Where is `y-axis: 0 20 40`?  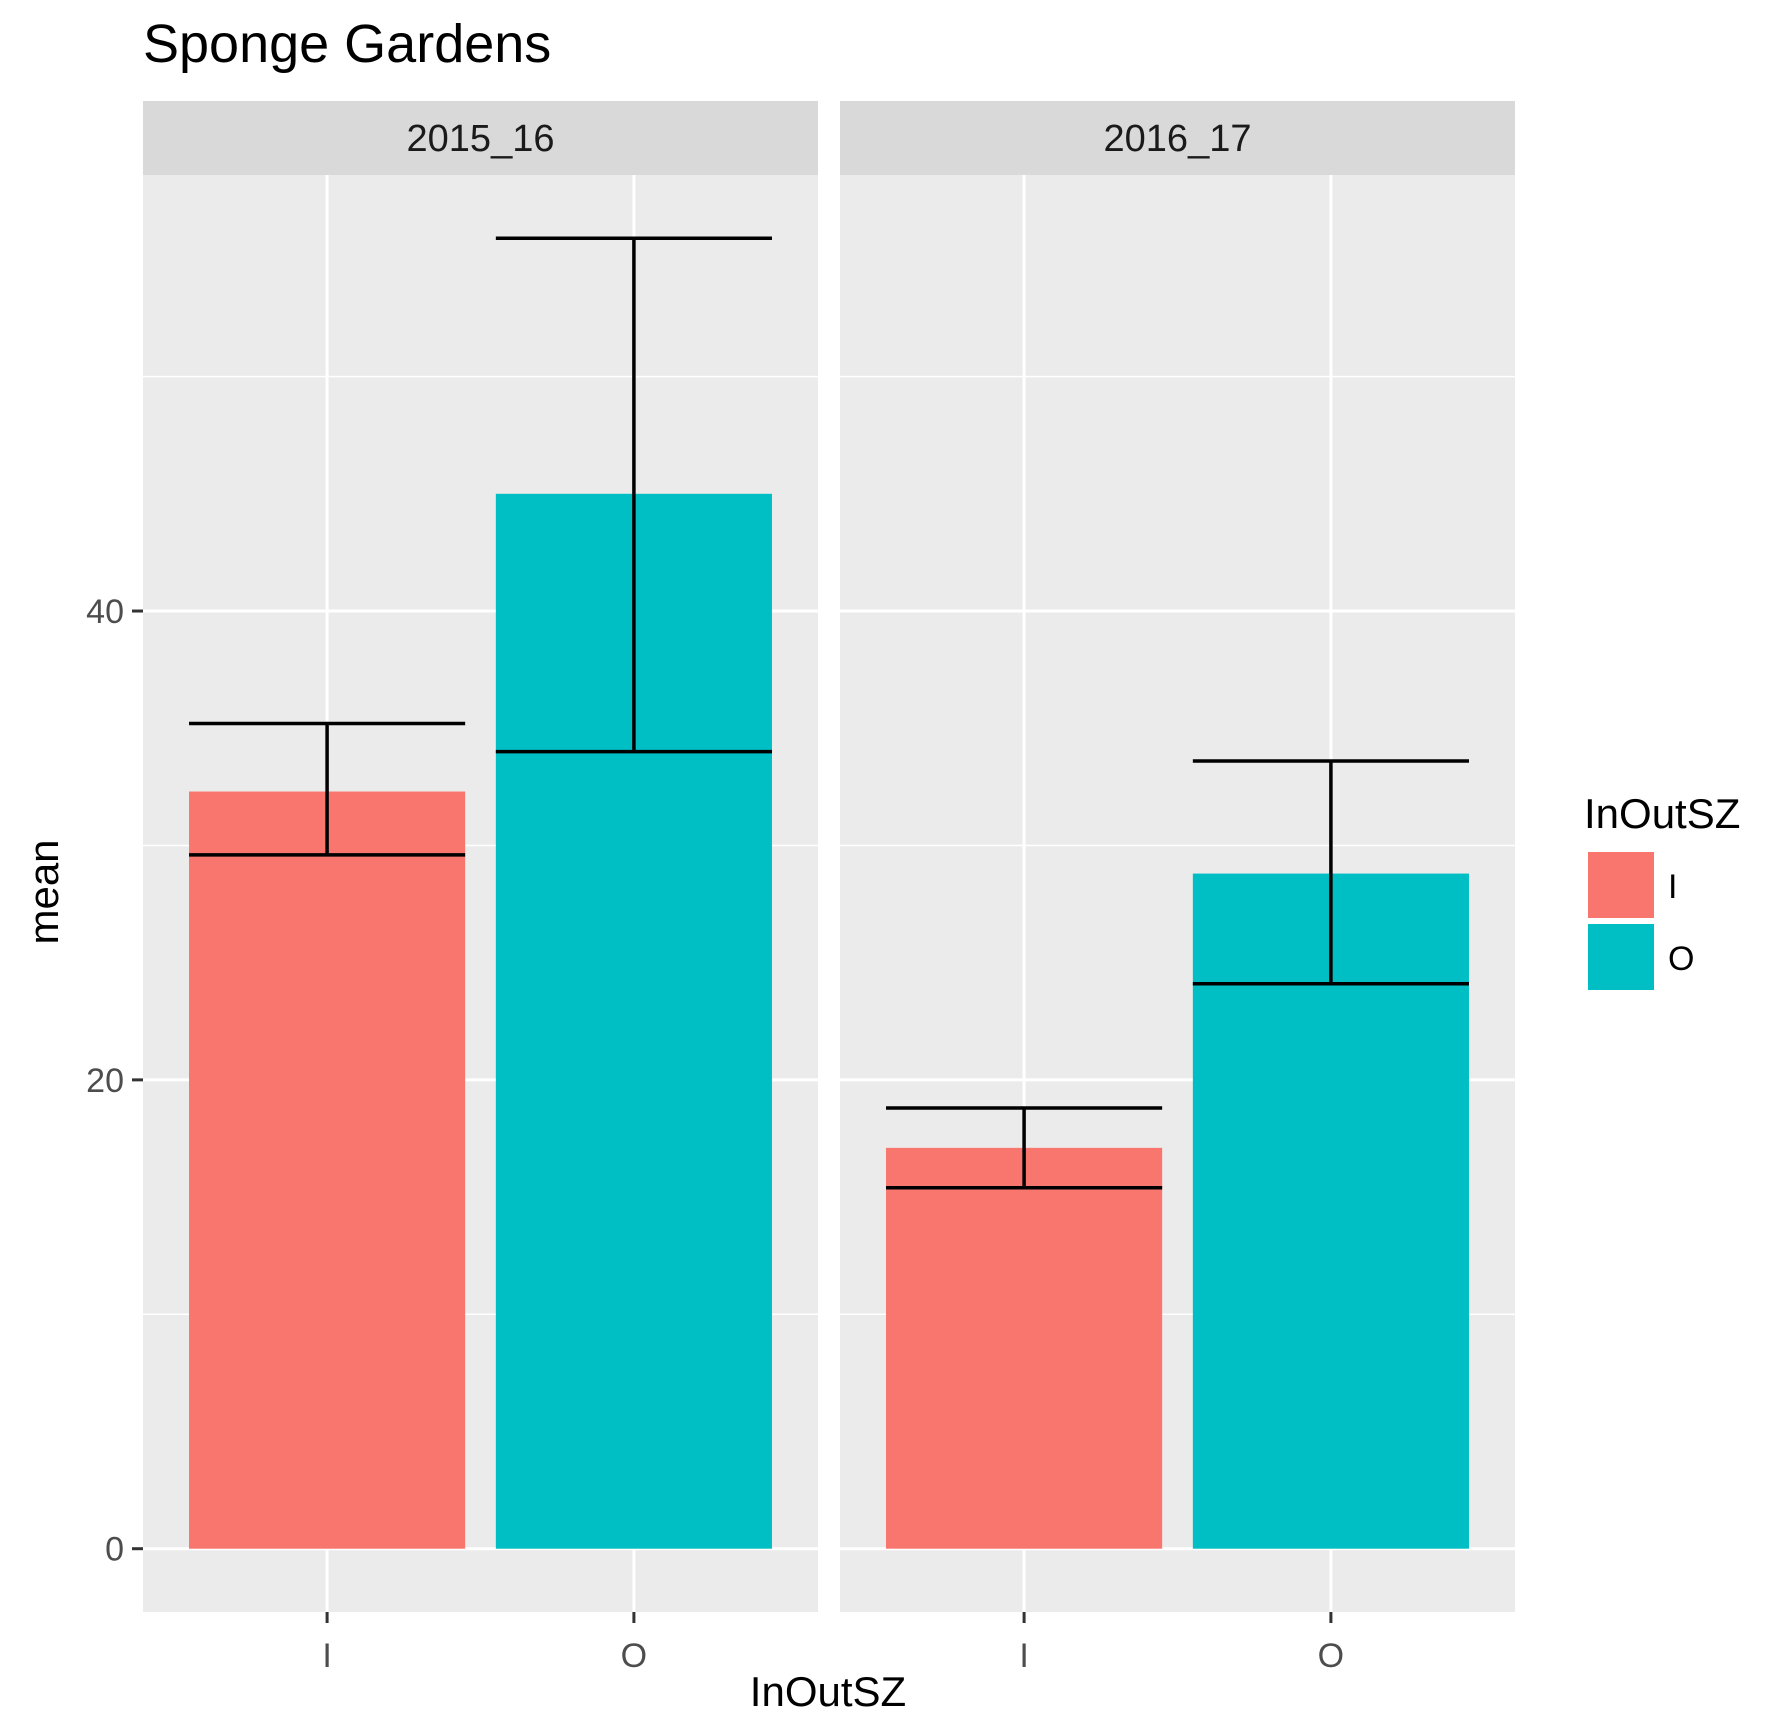
y-axis: 0 20 40 is located at coordinates (114, 1081).